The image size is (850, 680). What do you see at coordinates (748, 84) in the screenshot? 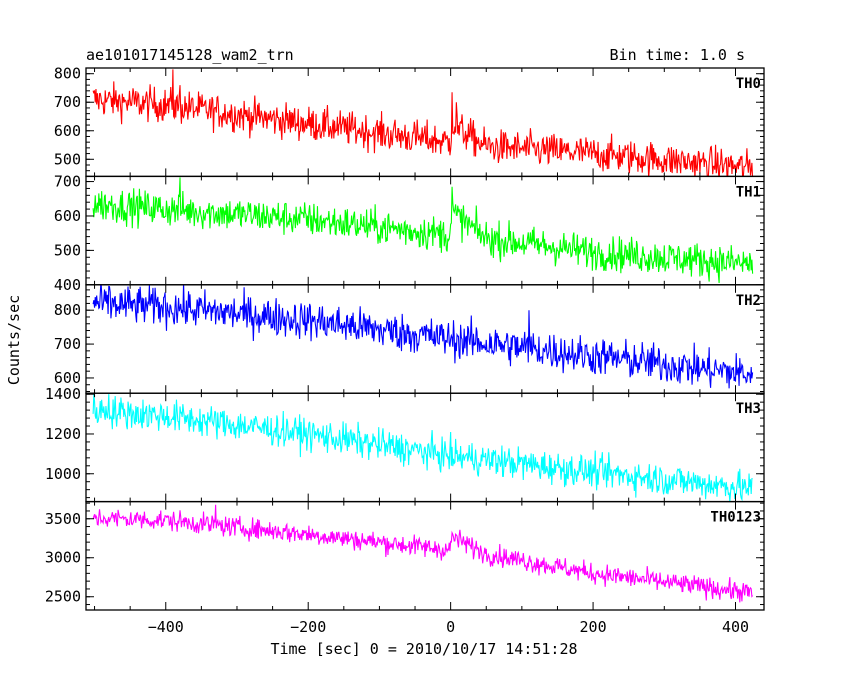
I see `panel-label-th0: TH0` at bounding box center [748, 84].